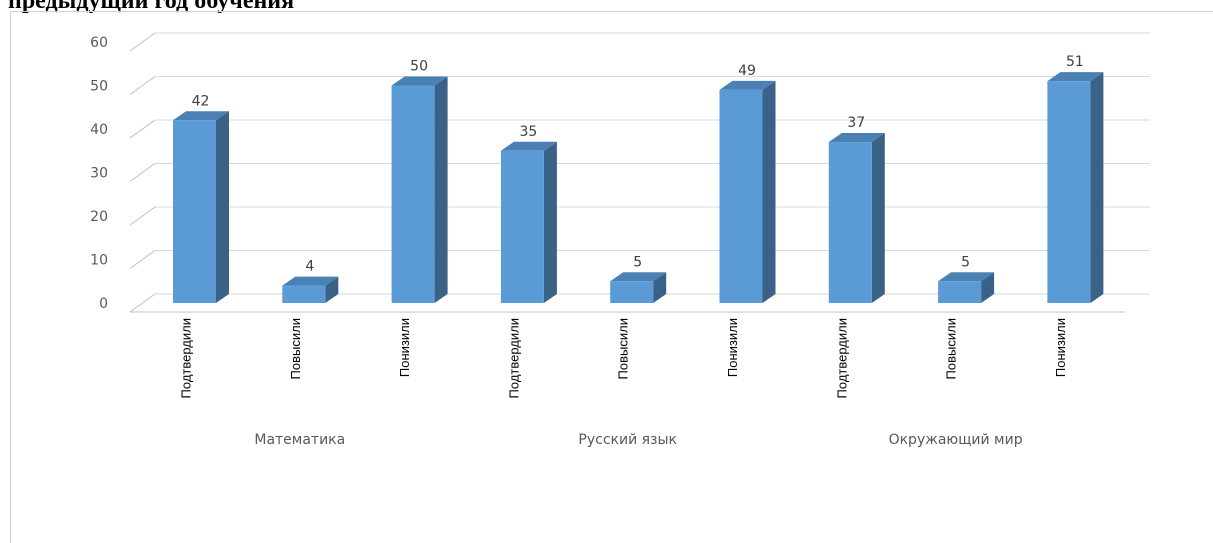 This screenshot has height=543, width=1213. I want to click on data-label: 35, so click(528, 132).